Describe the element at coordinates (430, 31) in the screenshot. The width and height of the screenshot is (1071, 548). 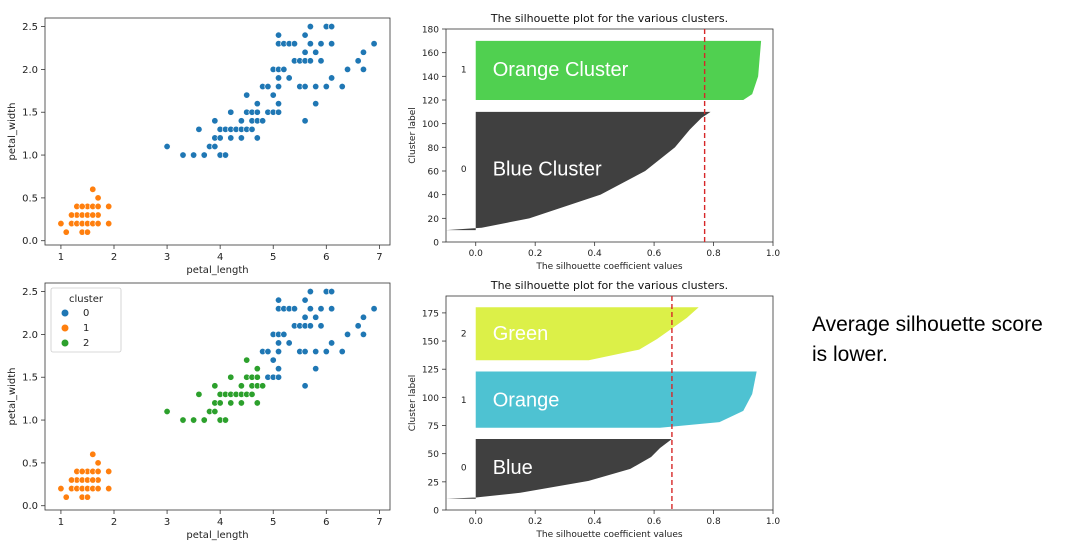
I see `y-tick-label: 180` at that location.